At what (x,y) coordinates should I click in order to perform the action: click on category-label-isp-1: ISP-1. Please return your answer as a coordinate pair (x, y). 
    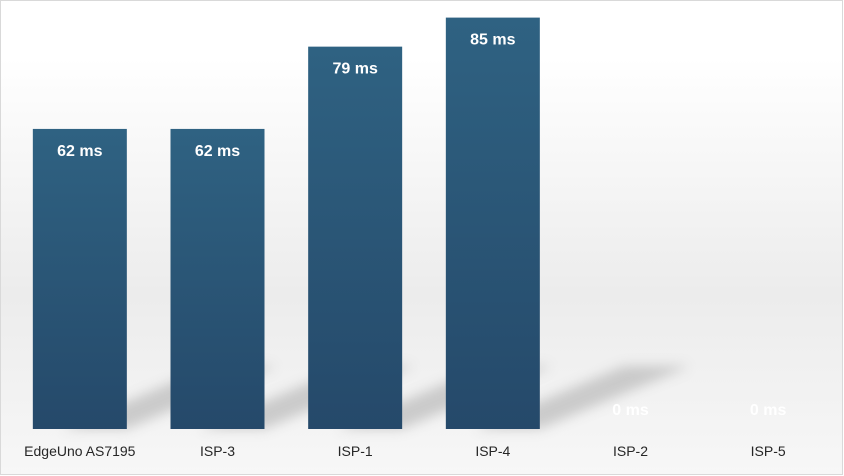
    Looking at the image, I should click on (355, 451).